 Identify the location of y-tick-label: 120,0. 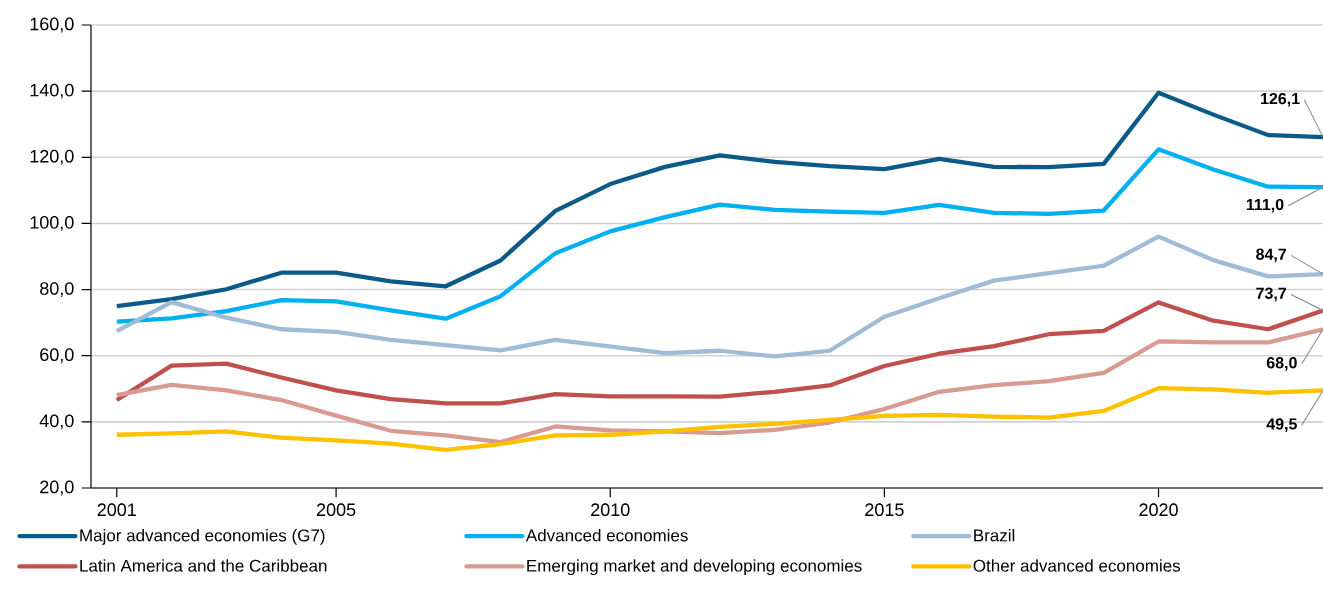
(52, 157).